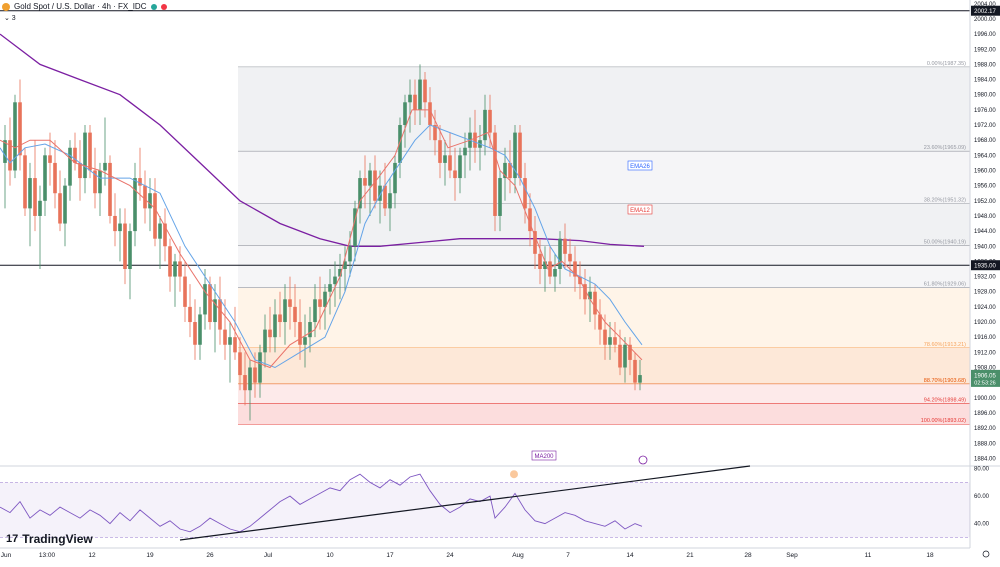 Image resolution: width=1000 pixels, height=567 pixels. Describe the element at coordinates (568, 555) in the screenshot. I see `x-tick-label: 7` at that location.